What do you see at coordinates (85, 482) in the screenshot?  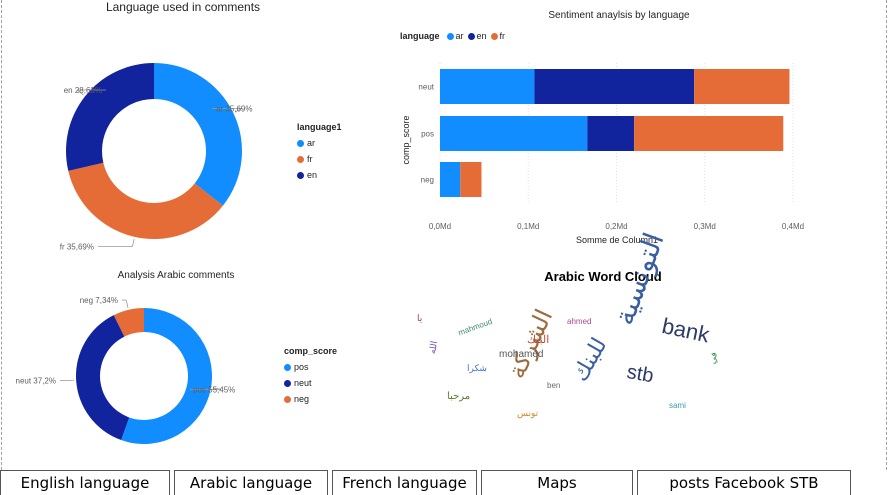 I see `nav-tab-english-language: English language` at bounding box center [85, 482].